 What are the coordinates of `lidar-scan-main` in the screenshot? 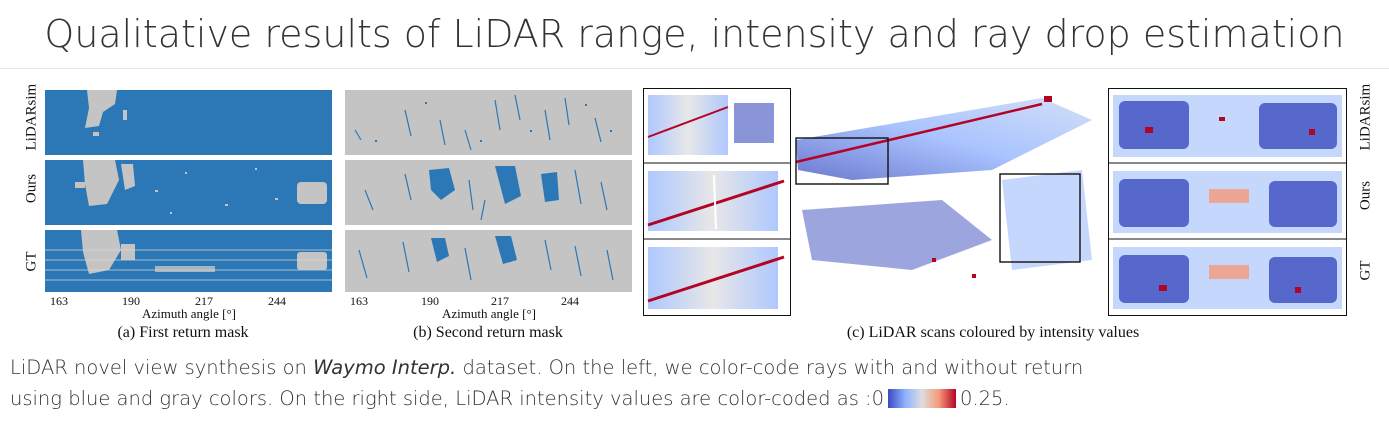 It's located at (947, 202).